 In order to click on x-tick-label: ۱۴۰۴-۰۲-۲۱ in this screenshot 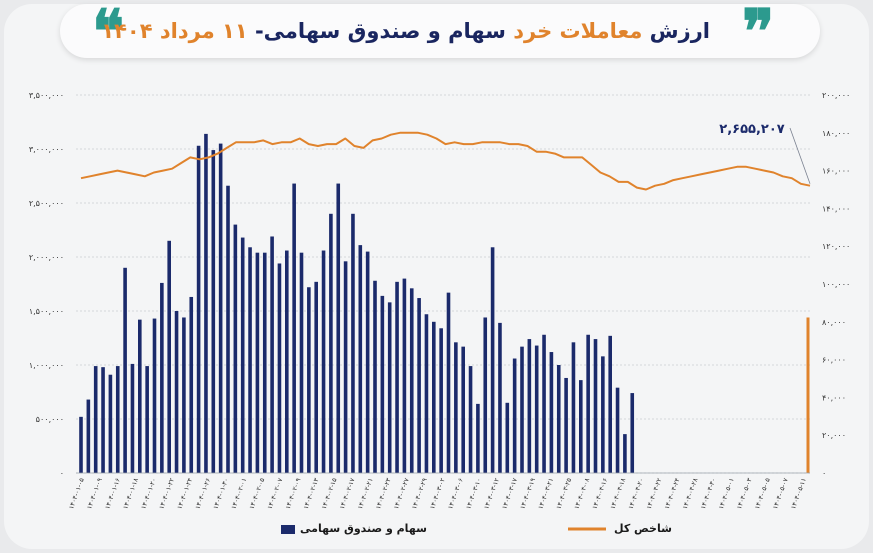, I will do `click(365, 493)`.